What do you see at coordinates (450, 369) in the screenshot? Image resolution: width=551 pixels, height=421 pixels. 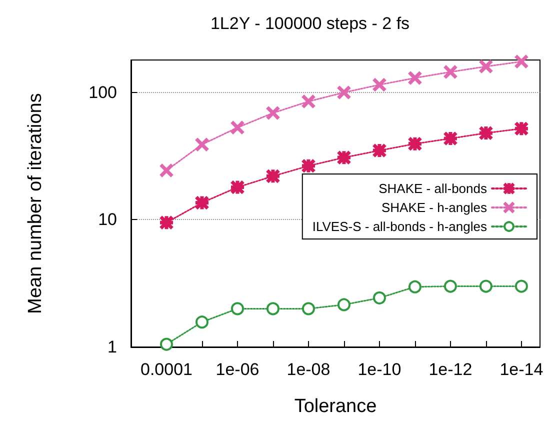 I see `x-tick-label: 1e-12` at bounding box center [450, 369].